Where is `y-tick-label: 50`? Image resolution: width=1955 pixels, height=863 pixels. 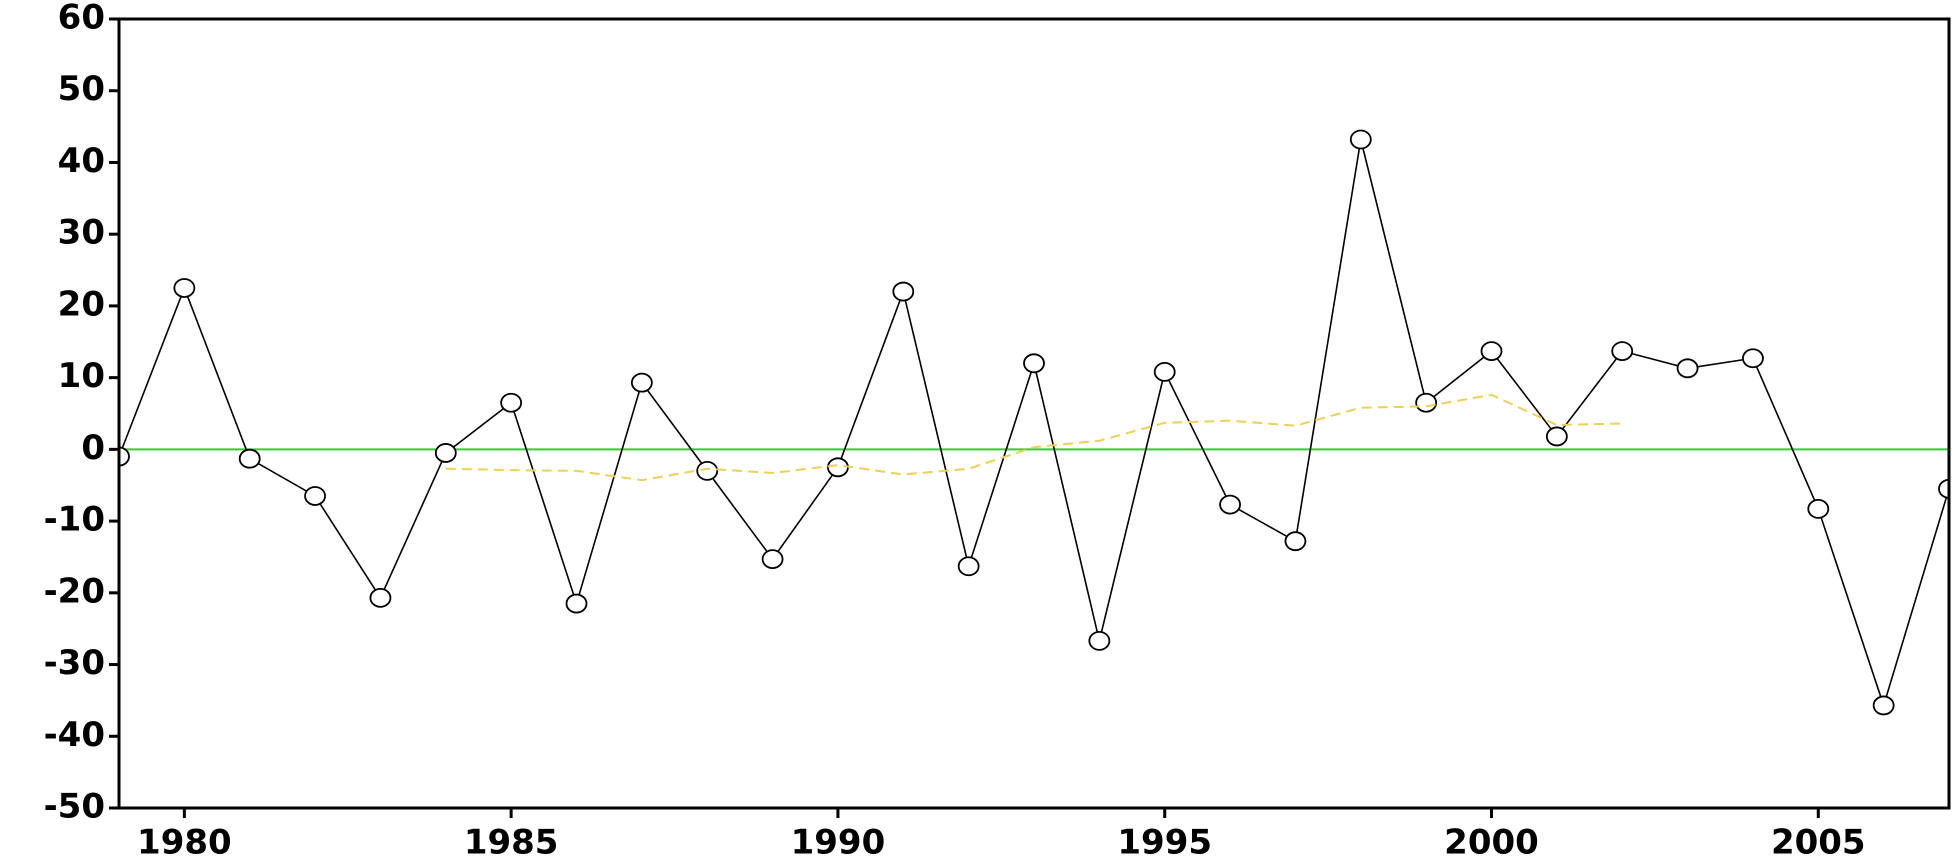
y-tick-label: 50 is located at coordinates (81, 89).